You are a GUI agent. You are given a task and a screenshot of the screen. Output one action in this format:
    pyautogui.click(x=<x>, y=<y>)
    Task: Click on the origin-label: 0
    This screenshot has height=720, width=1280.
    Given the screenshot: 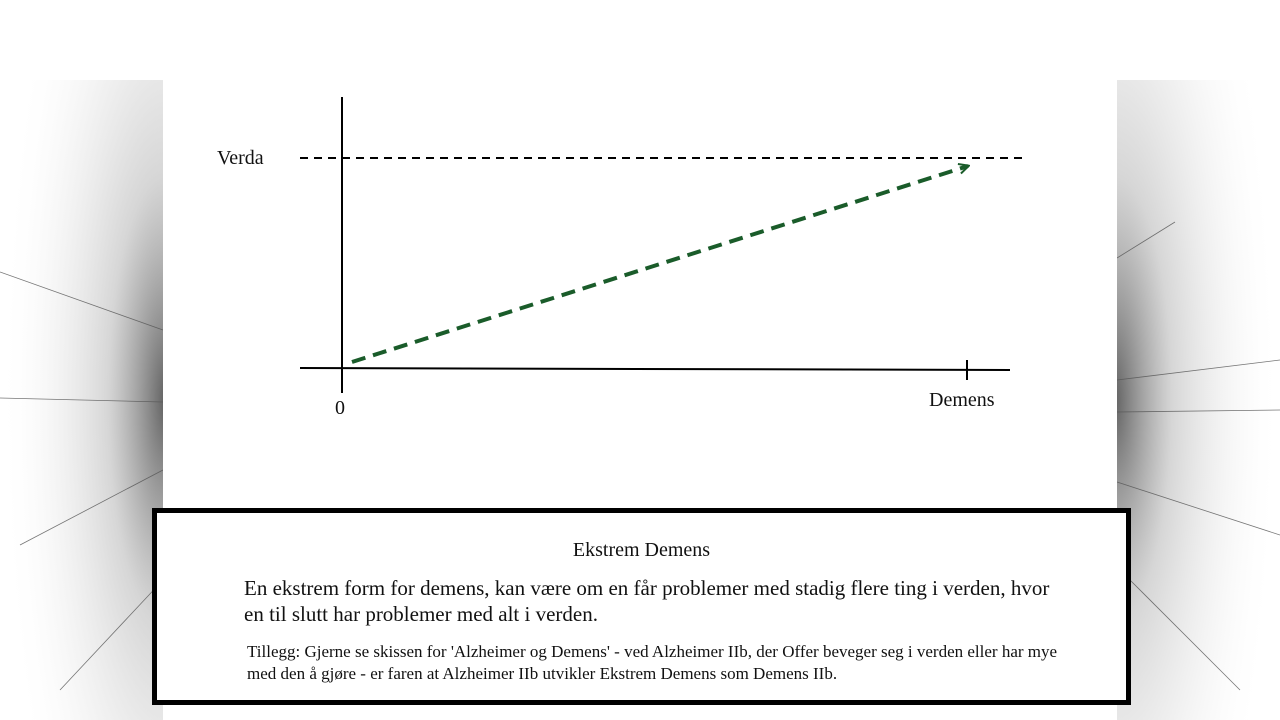 What is the action you would take?
    pyautogui.click(x=340, y=408)
    